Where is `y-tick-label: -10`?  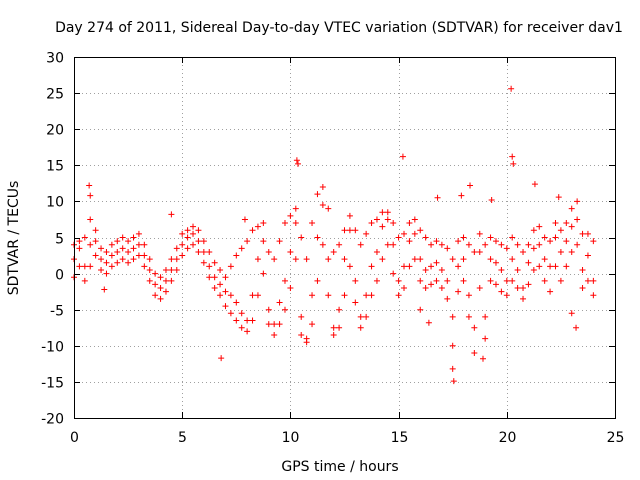 y-tick-label: -10 is located at coordinates (52, 348).